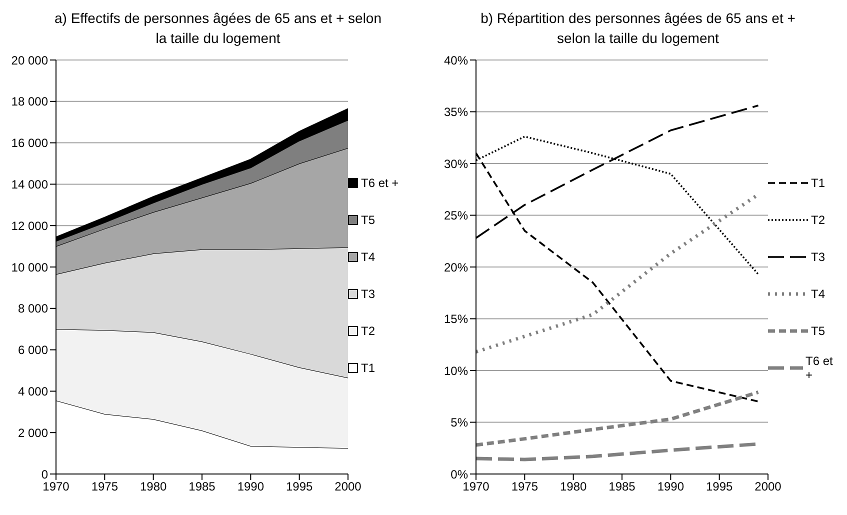  What do you see at coordinates (456, 215) in the screenshot?
I see `y-tick-label: 25%` at bounding box center [456, 215].